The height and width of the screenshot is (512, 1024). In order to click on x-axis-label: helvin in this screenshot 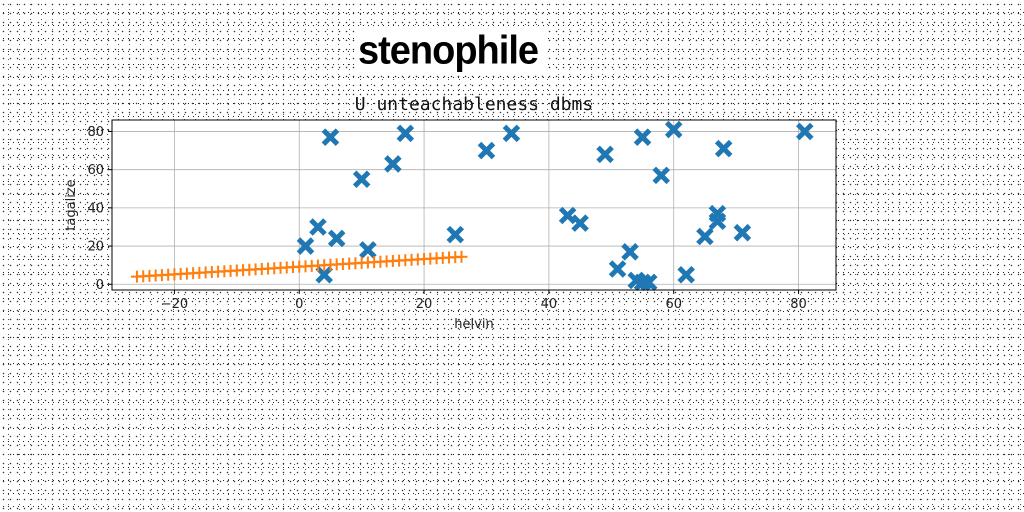, I will do `click(473, 324)`.